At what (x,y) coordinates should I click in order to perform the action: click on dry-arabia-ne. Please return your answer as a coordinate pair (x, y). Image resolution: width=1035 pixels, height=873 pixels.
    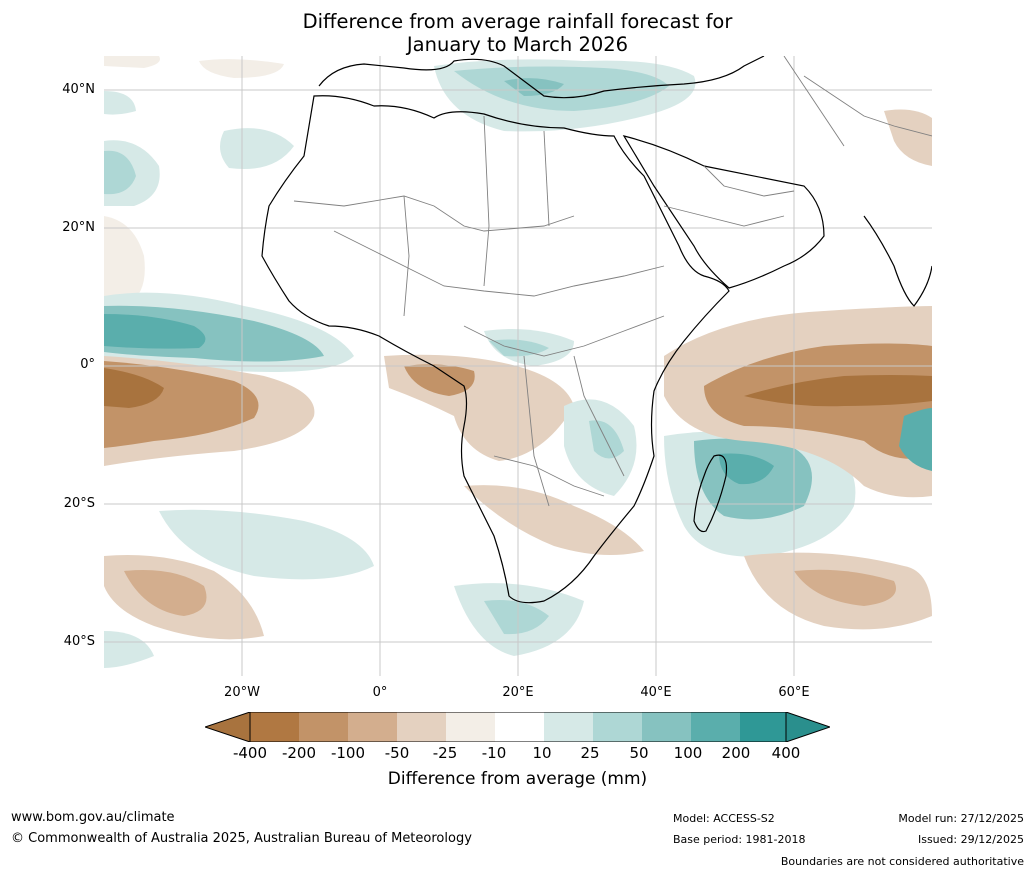
    Looking at the image, I should click on (908, 137).